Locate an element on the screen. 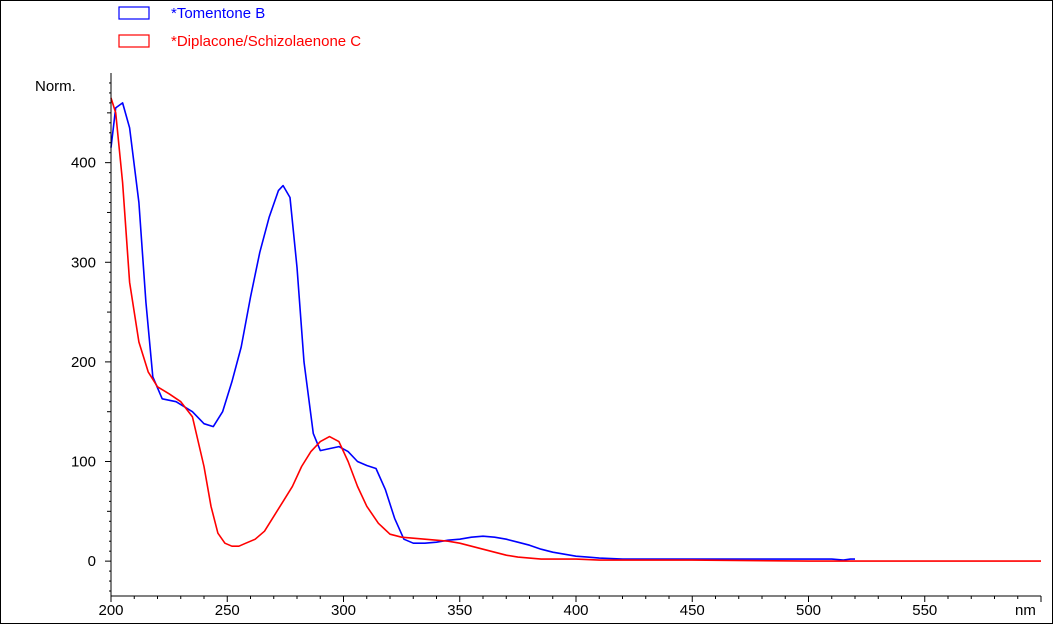 This screenshot has height=625, width=1053. x-tick-label: 200 is located at coordinates (110, 610).